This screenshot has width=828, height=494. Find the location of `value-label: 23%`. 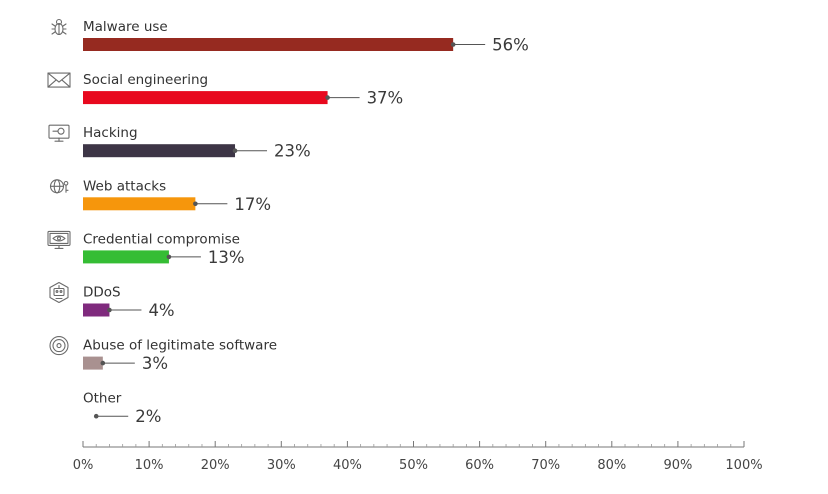

value-label: 23% is located at coordinates (292, 151).